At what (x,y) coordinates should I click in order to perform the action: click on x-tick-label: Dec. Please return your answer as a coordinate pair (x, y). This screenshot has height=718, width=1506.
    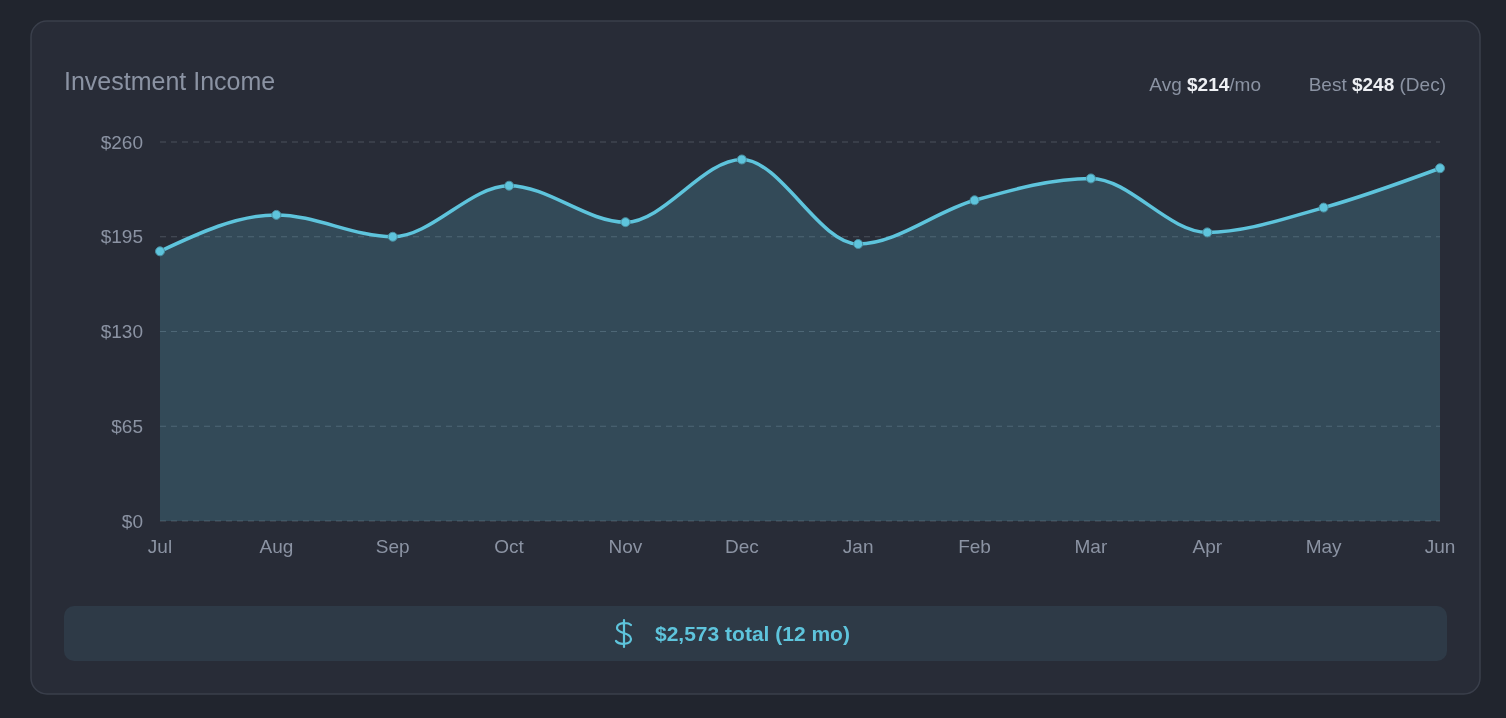
    Looking at the image, I should click on (741, 546).